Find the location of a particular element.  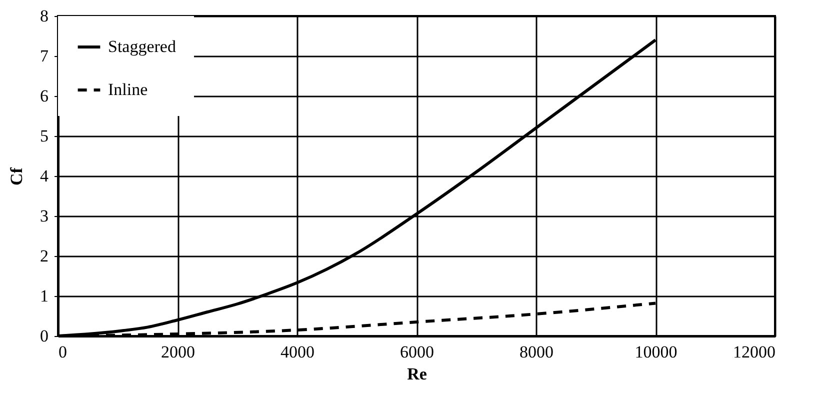

x-tick-label: 8000 is located at coordinates (537, 352).